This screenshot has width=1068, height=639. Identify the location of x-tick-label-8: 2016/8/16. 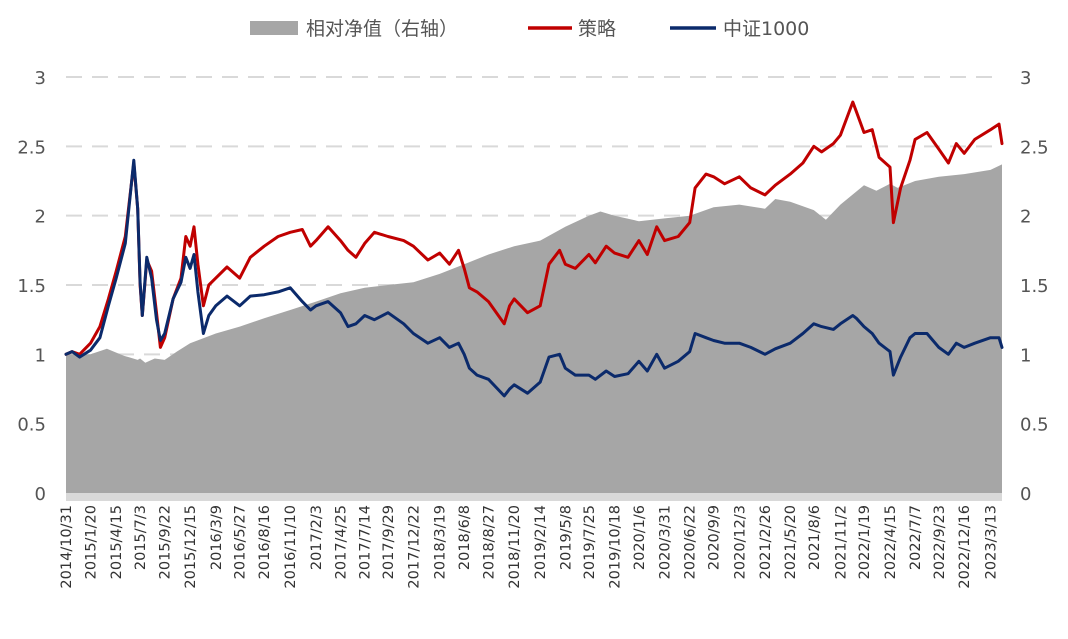
(265, 542).